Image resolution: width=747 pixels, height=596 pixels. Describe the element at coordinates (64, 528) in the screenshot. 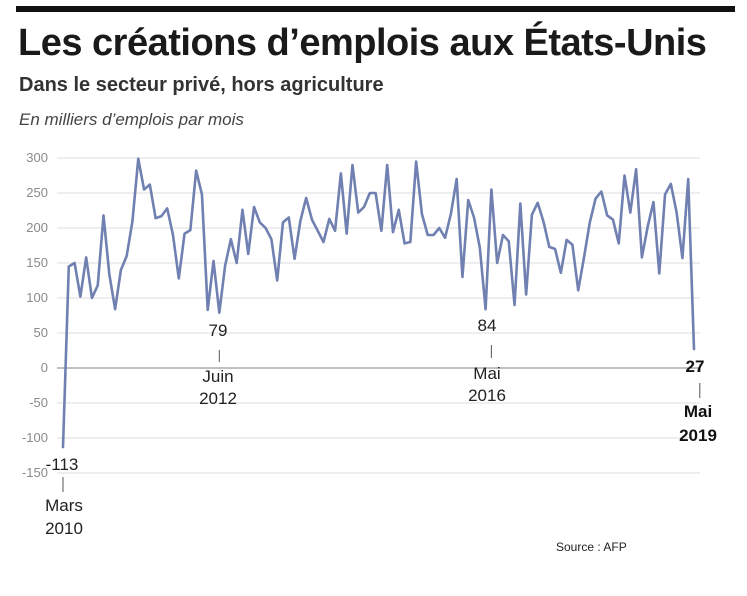

I see `annotation-date-year: 2010` at that location.